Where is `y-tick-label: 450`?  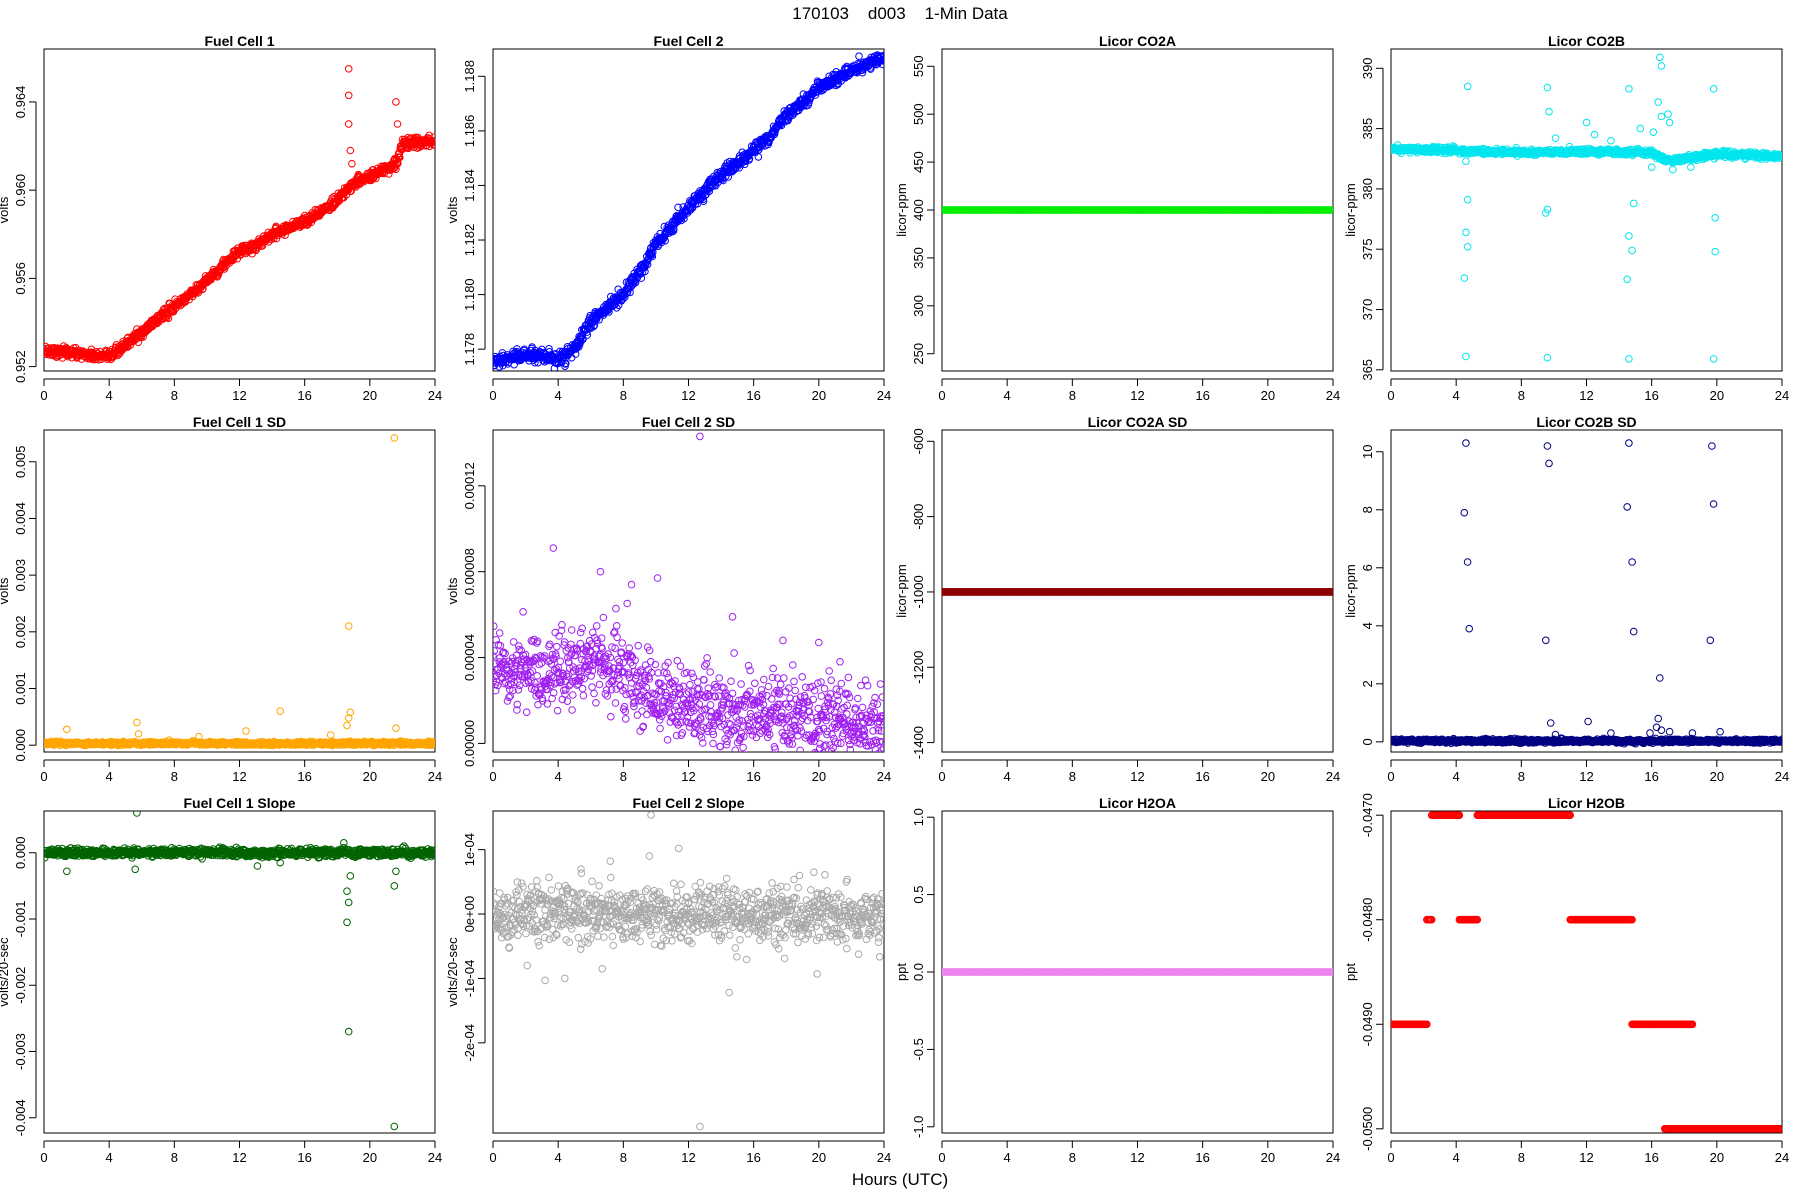 y-tick-label: 450 is located at coordinates (918, 162).